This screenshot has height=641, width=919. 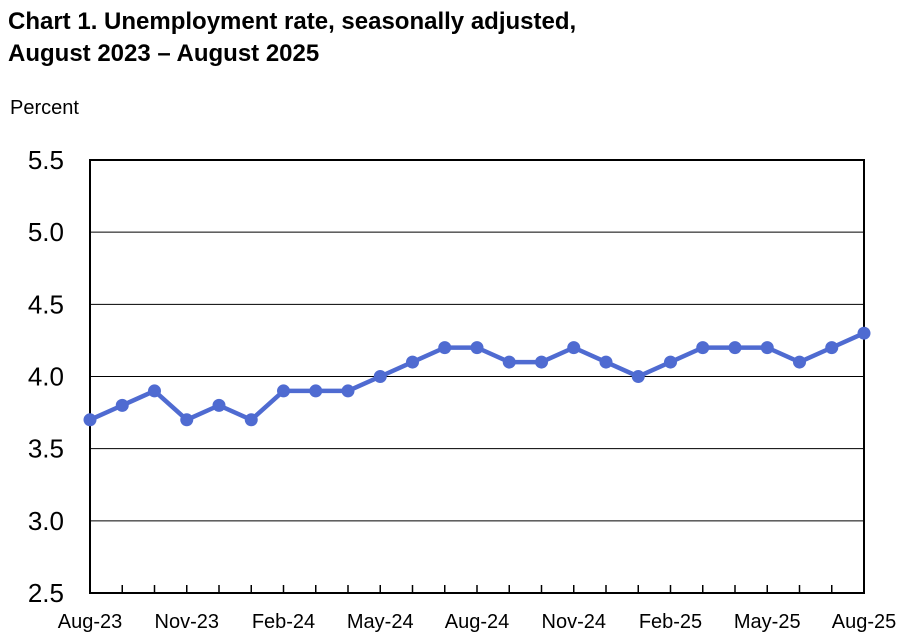 I want to click on x-tick-label: Aug-23, so click(x=90, y=622).